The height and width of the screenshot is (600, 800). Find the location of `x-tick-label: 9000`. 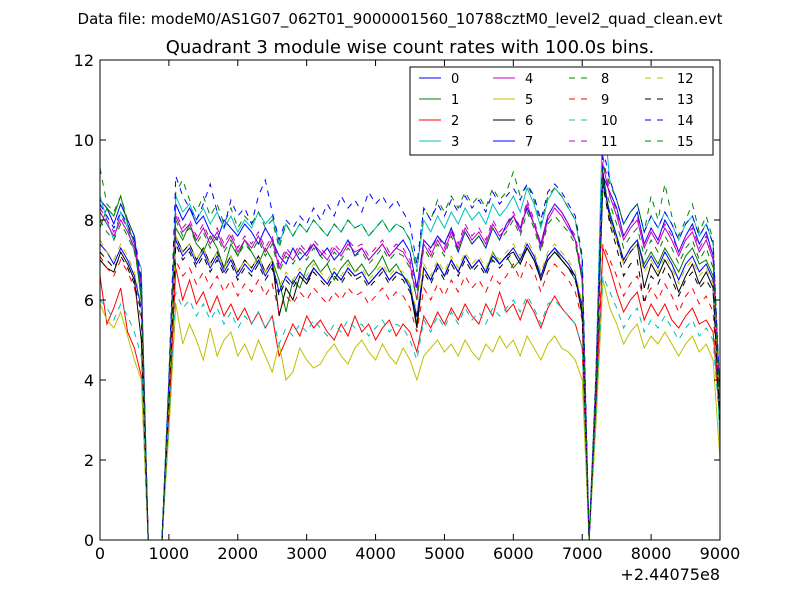

x-tick-label: 9000 is located at coordinates (720, 553).